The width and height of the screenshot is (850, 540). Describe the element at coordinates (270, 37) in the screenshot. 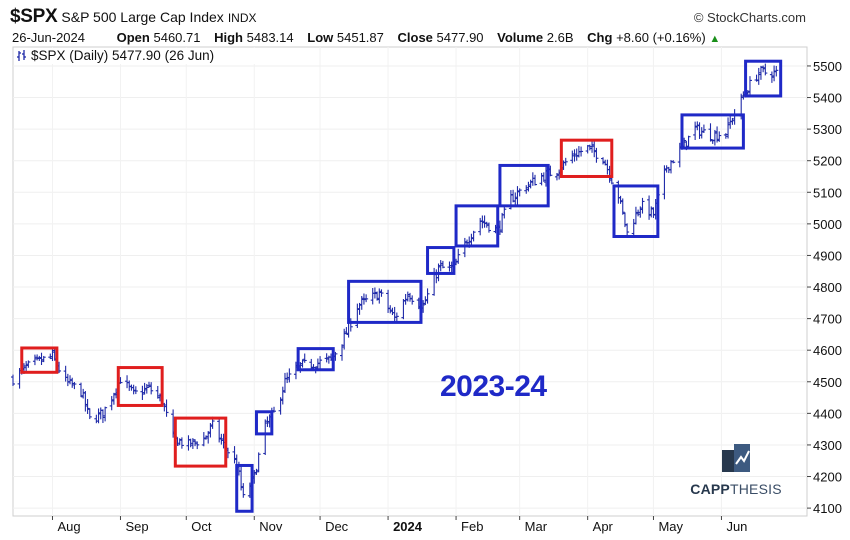

I see `high-value: 5483.14` at that location.